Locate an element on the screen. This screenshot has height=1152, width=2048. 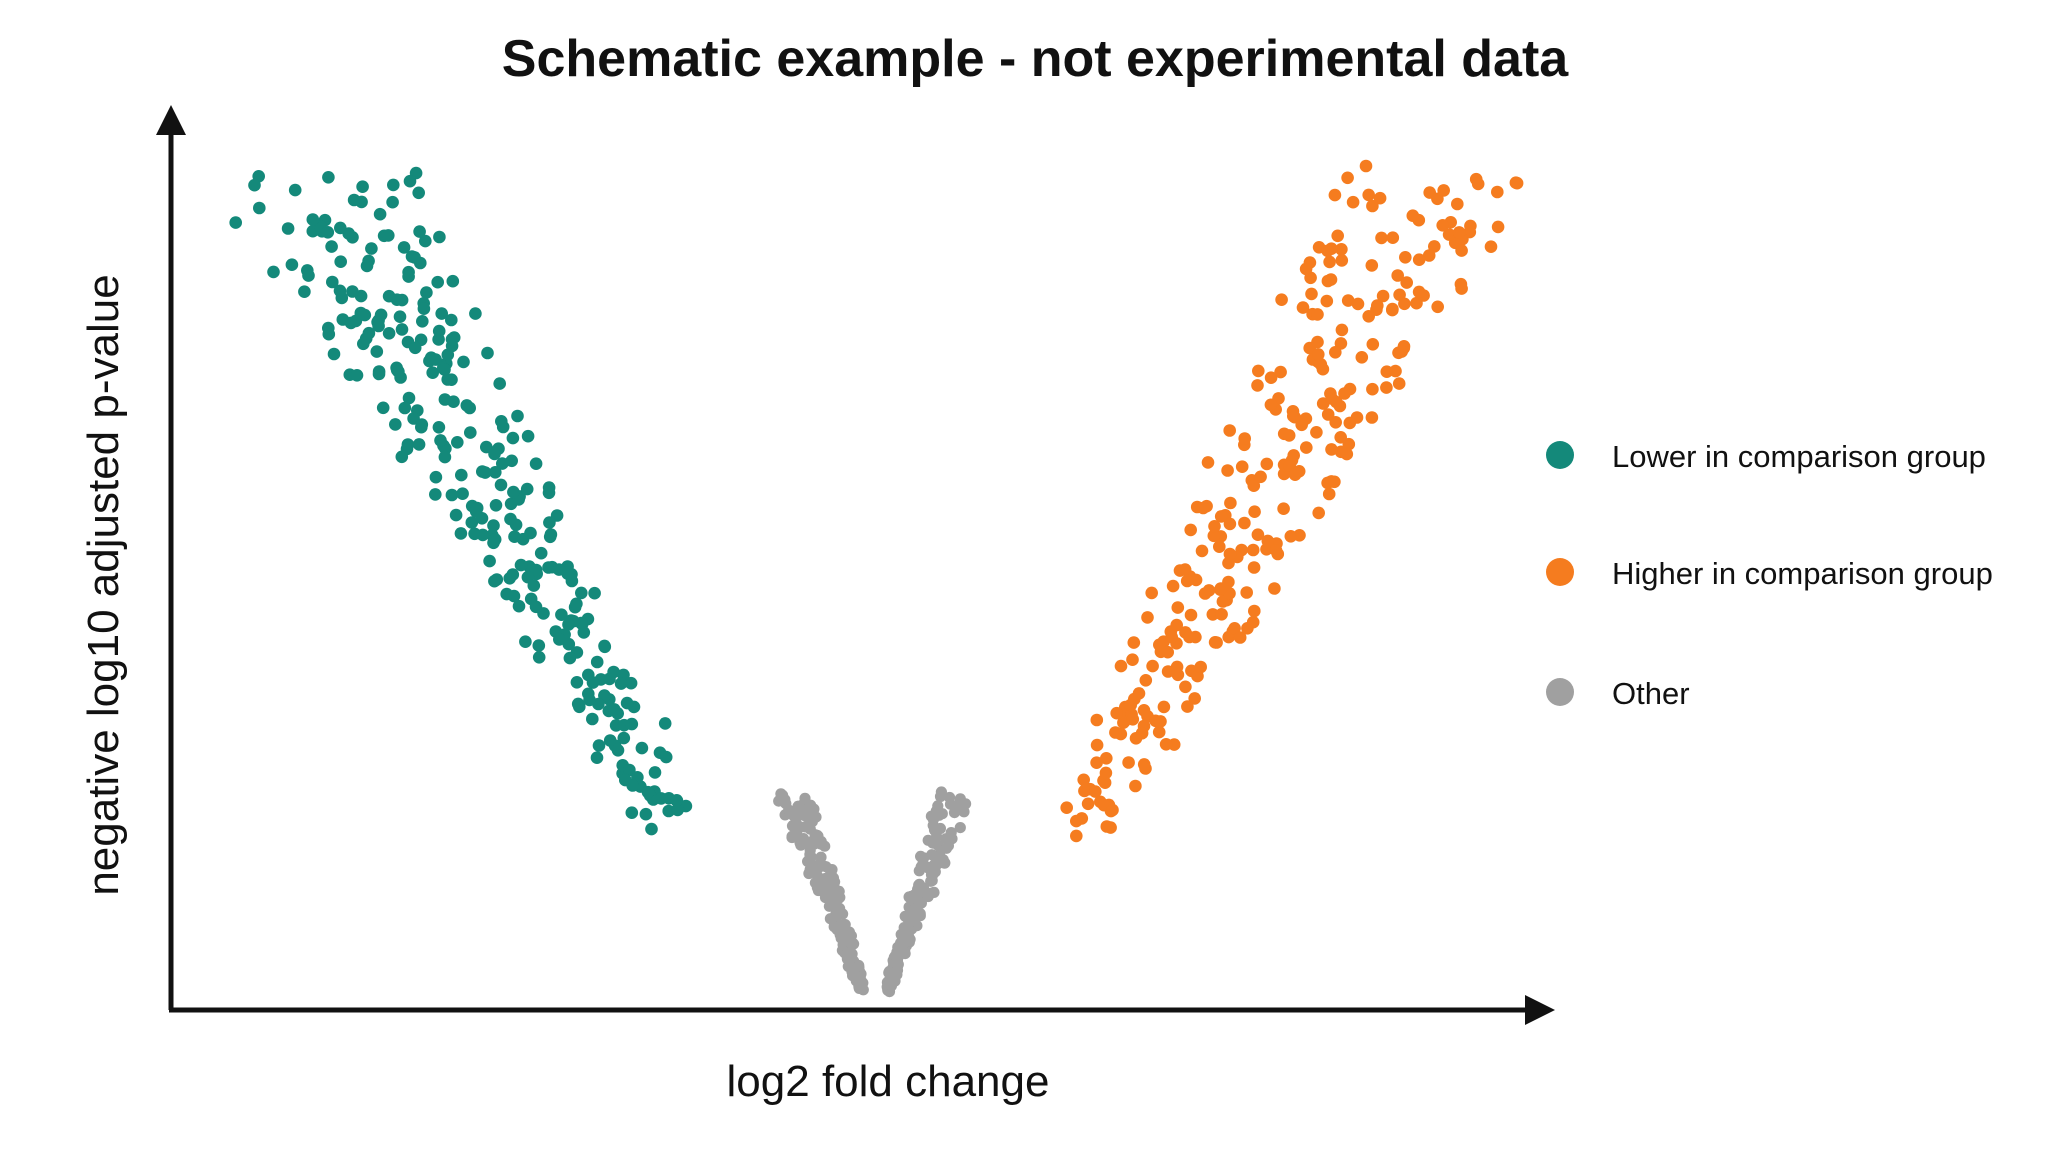
legend-marker-other is located at coordinates (1560, 692).